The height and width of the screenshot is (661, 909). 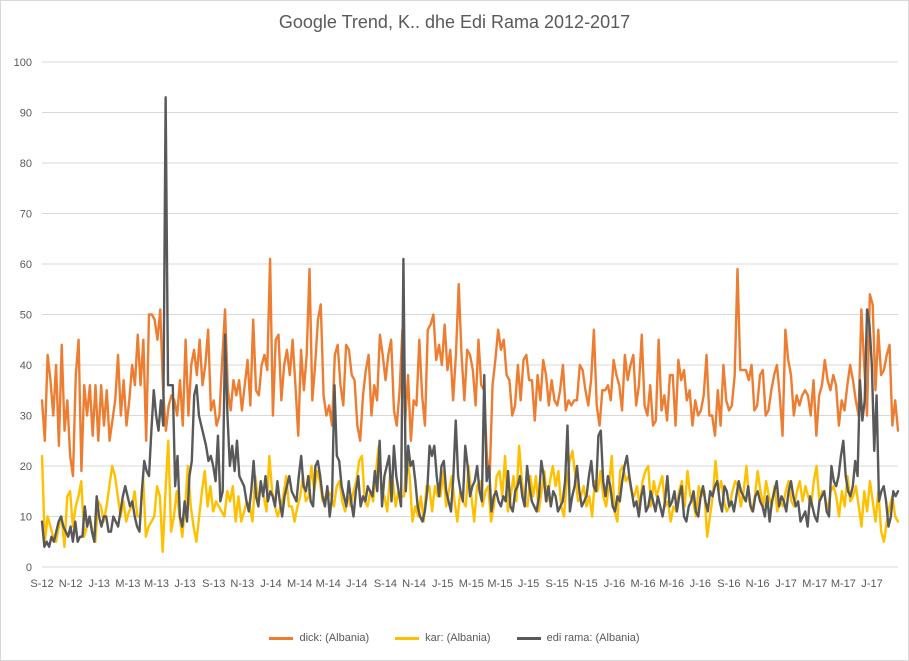 What do you see at coordinates (71, 584) in the screenshot?
I see `x-tick-label: N-12` at bounding box center [71, 584].